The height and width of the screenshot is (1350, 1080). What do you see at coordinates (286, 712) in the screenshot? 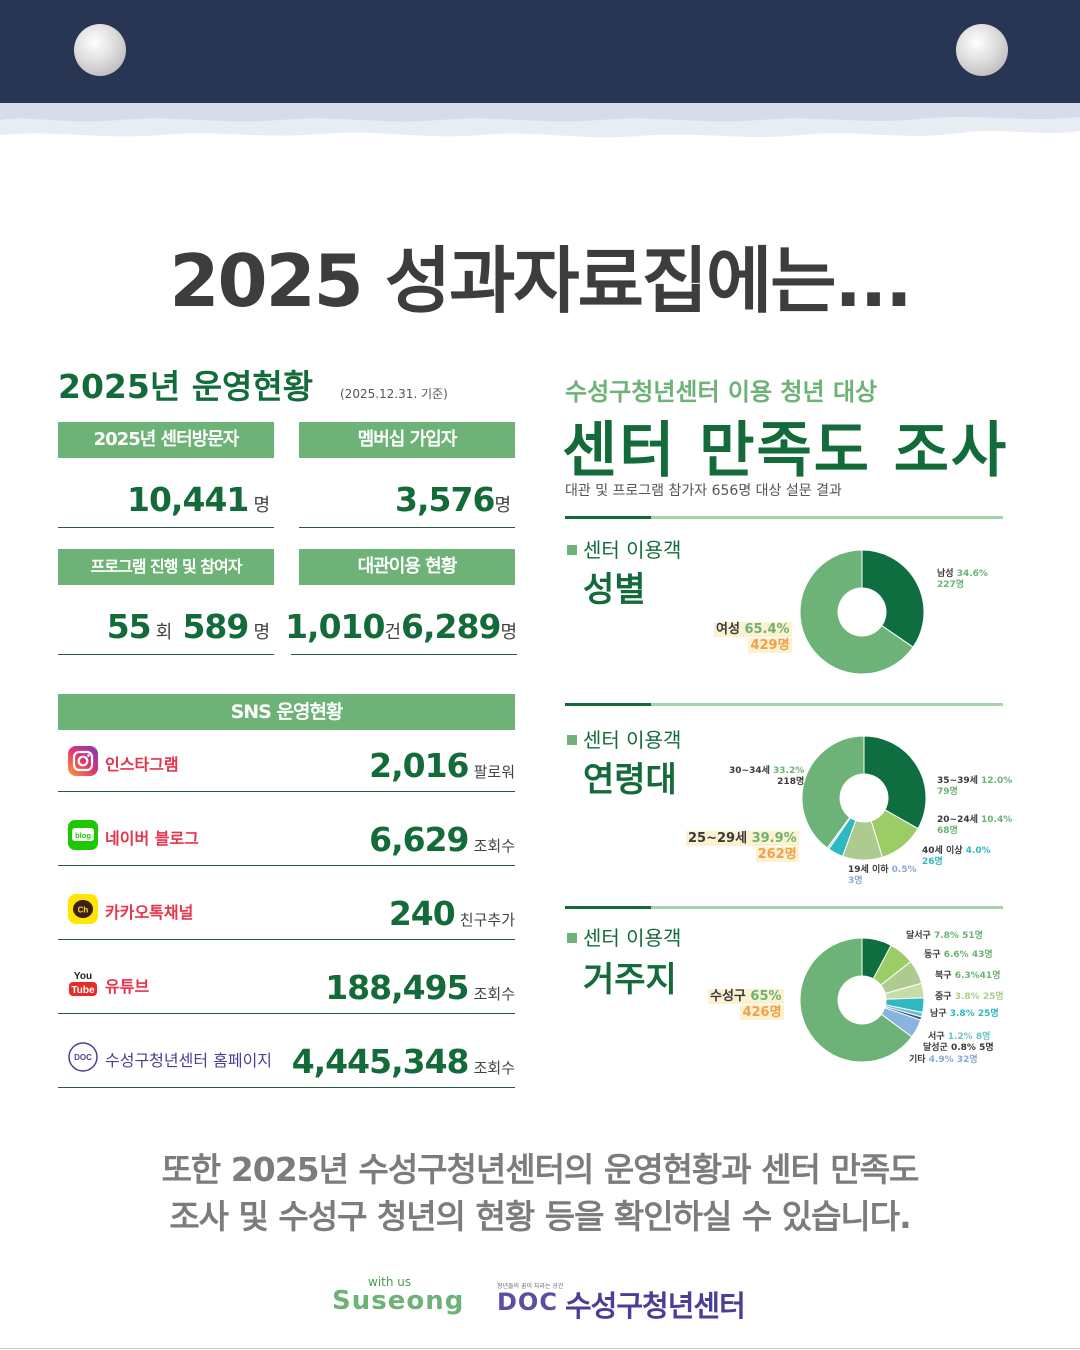
I see `sns-title: SNS 운영현황` at bounding box center [286, 712].